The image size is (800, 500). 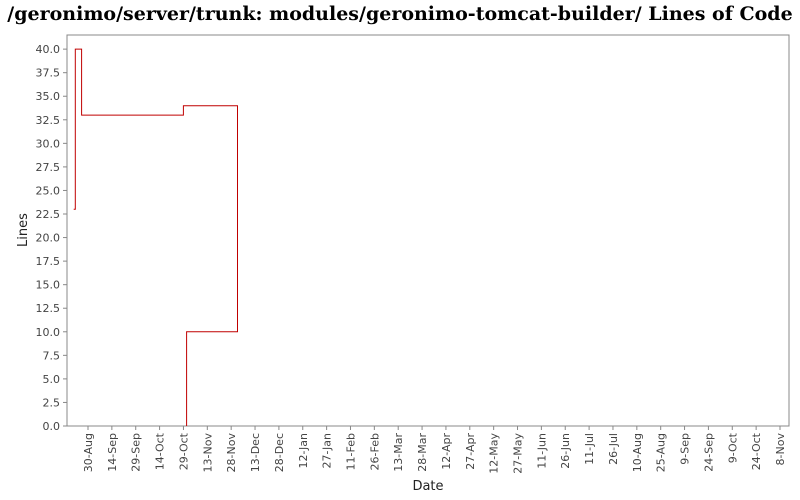 I want to click on x-tick-label: 26-Jul, so click(x=613, y=449).